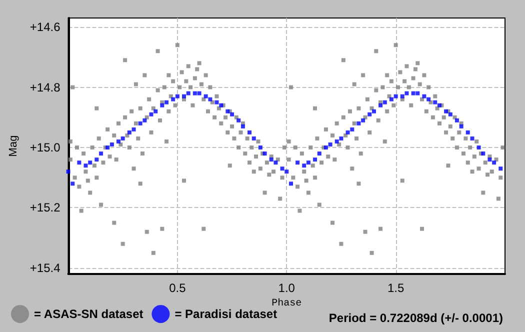 This screenshot has width=525, height=332. What do you see at coordinates (395, 288) in the screenshot?
I see `x-tick-label: 1.5` at bounding box center [395, 288].